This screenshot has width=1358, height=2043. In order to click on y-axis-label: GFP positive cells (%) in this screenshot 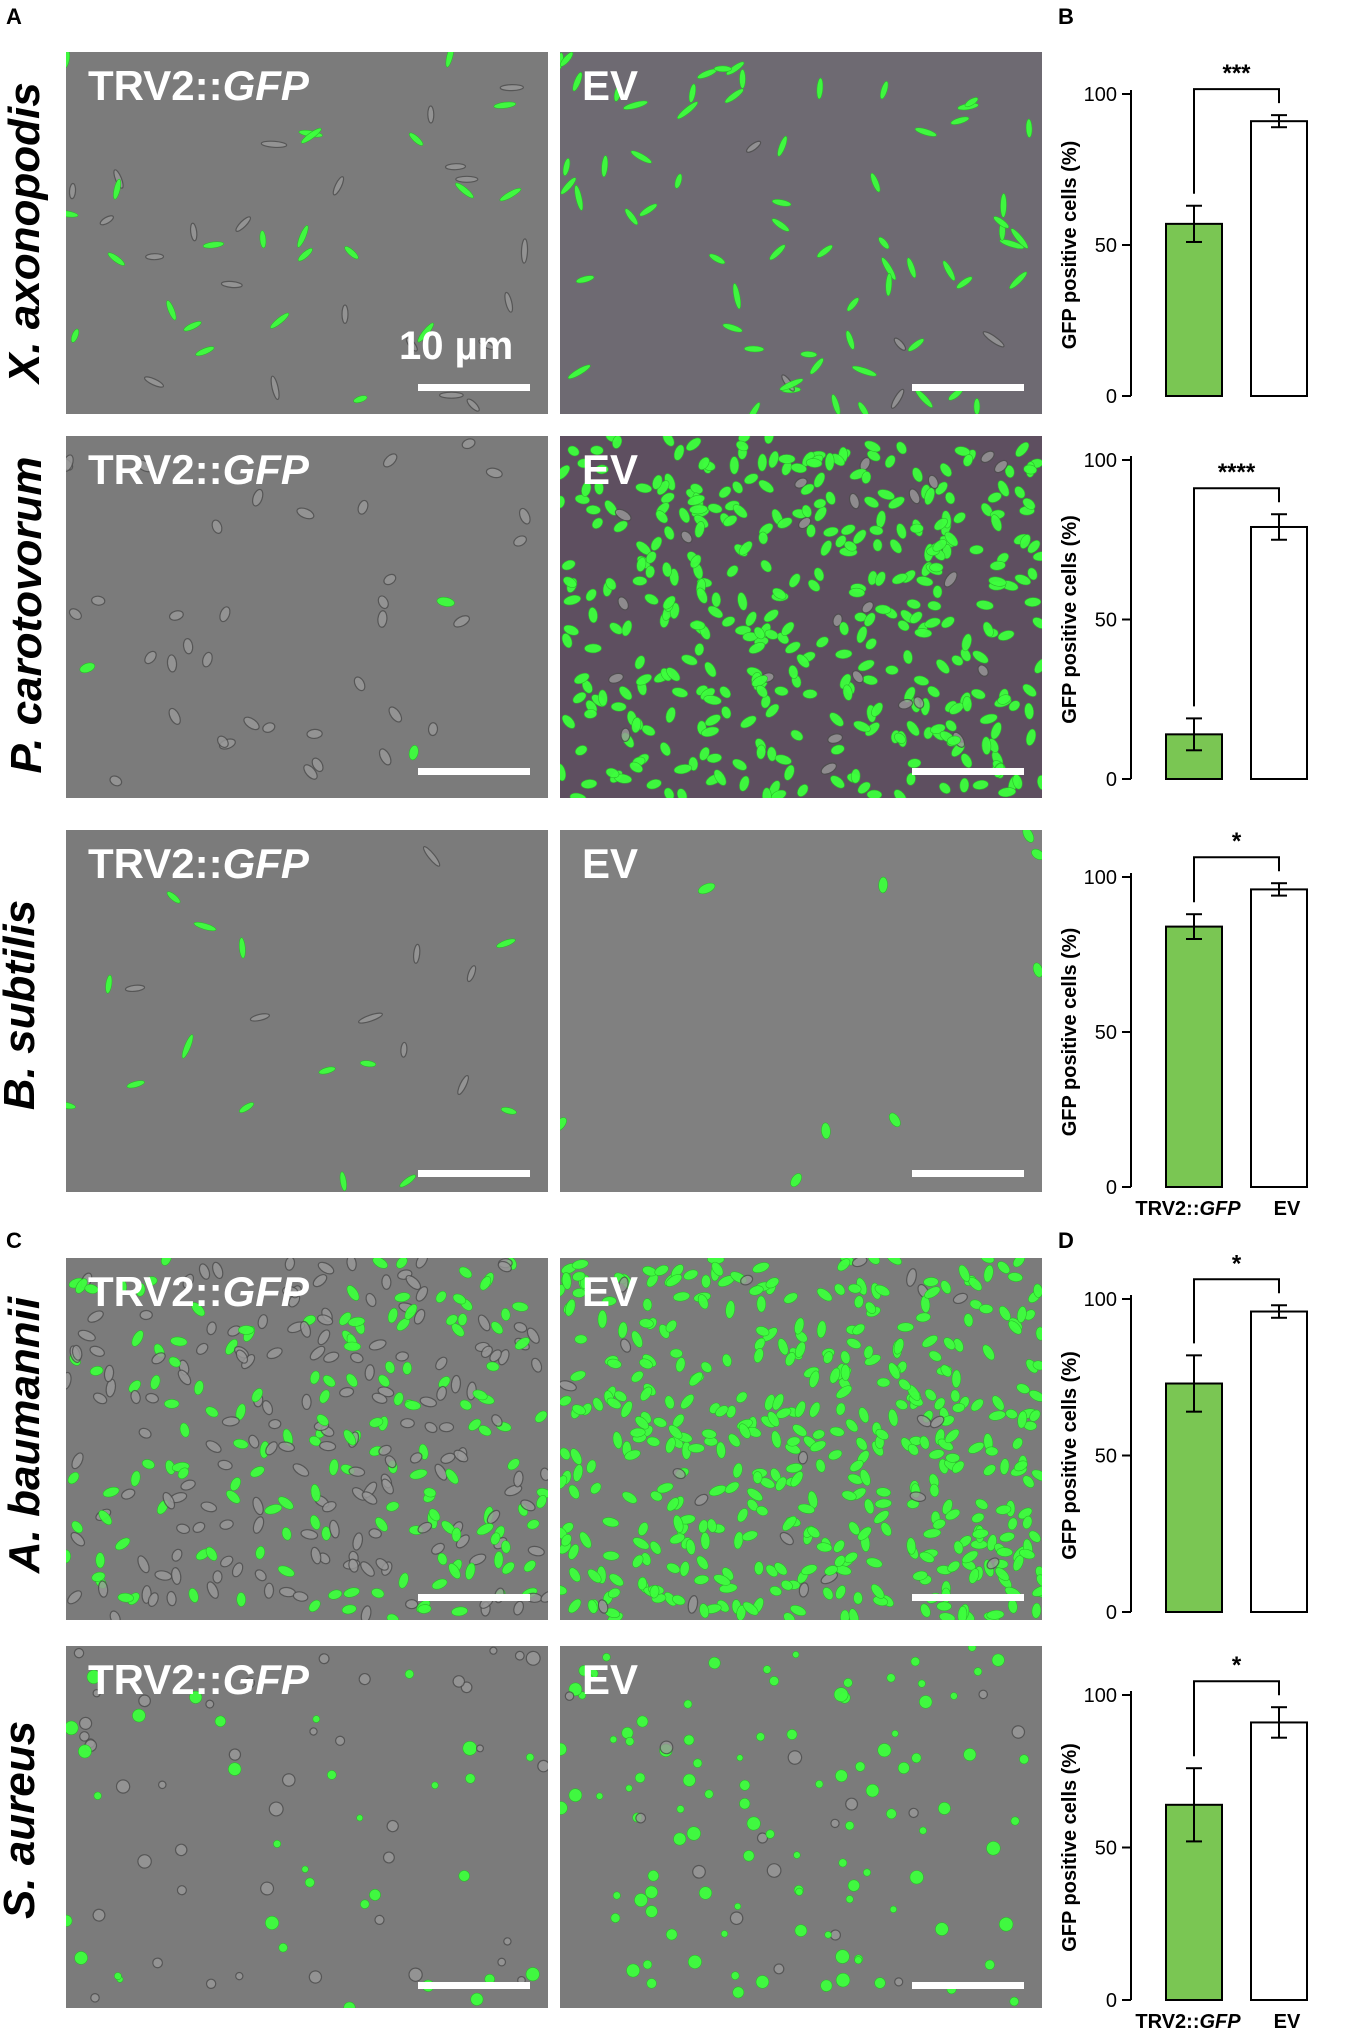, I will do `click(1070, 1847)`.